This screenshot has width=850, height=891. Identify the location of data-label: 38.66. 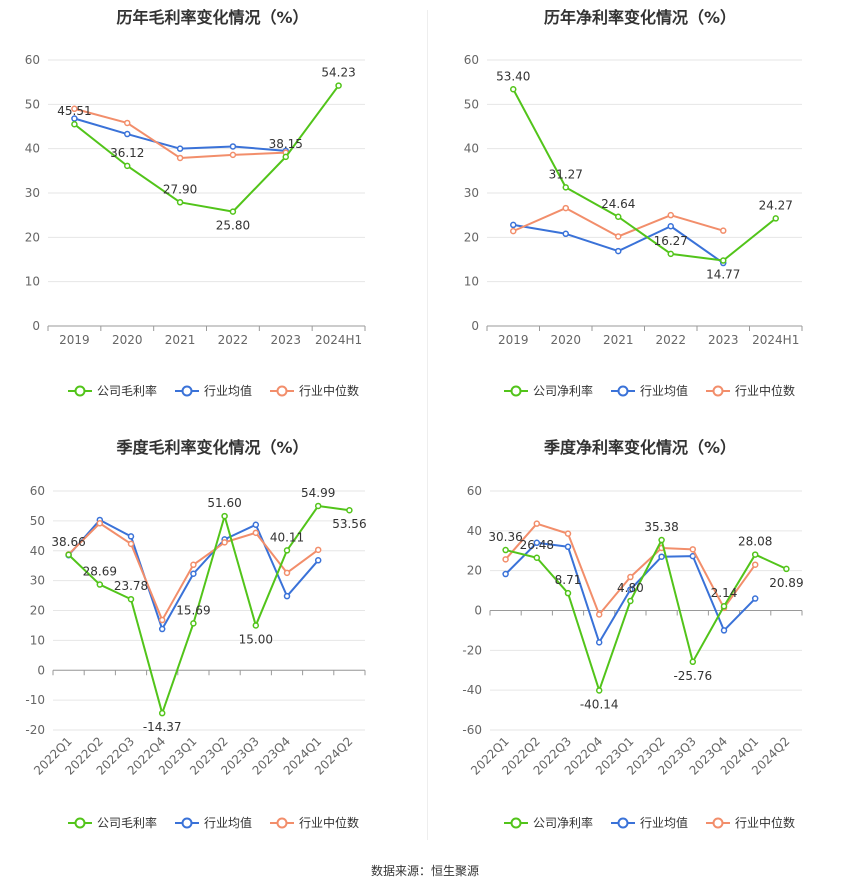
(68, 542).